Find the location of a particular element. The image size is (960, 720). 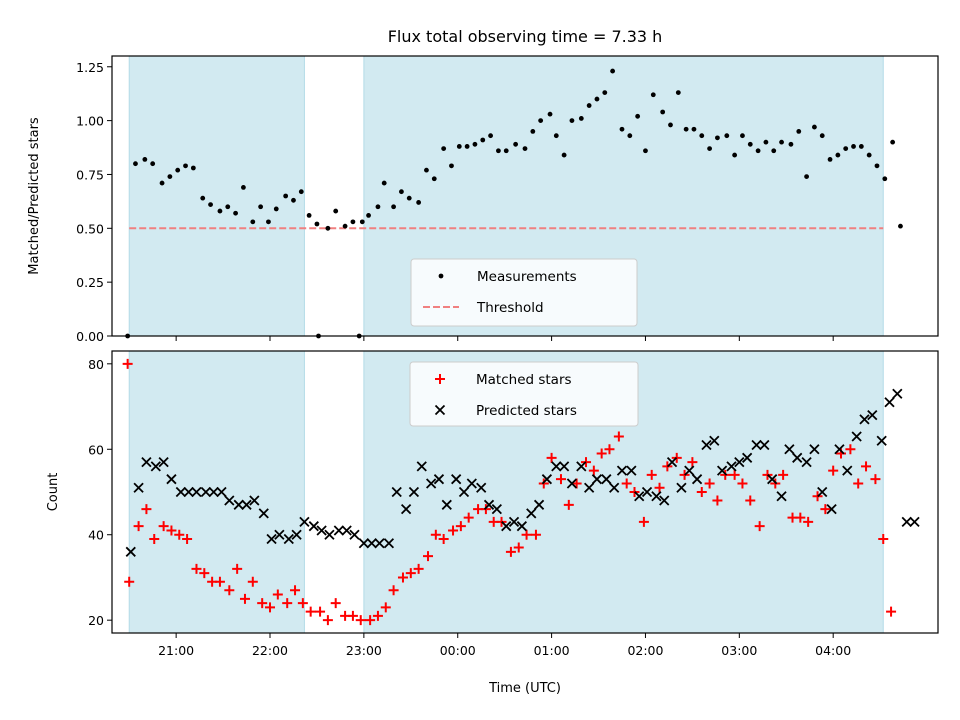

legend-entry-label: Measurements is located at coordinates (527, 277).